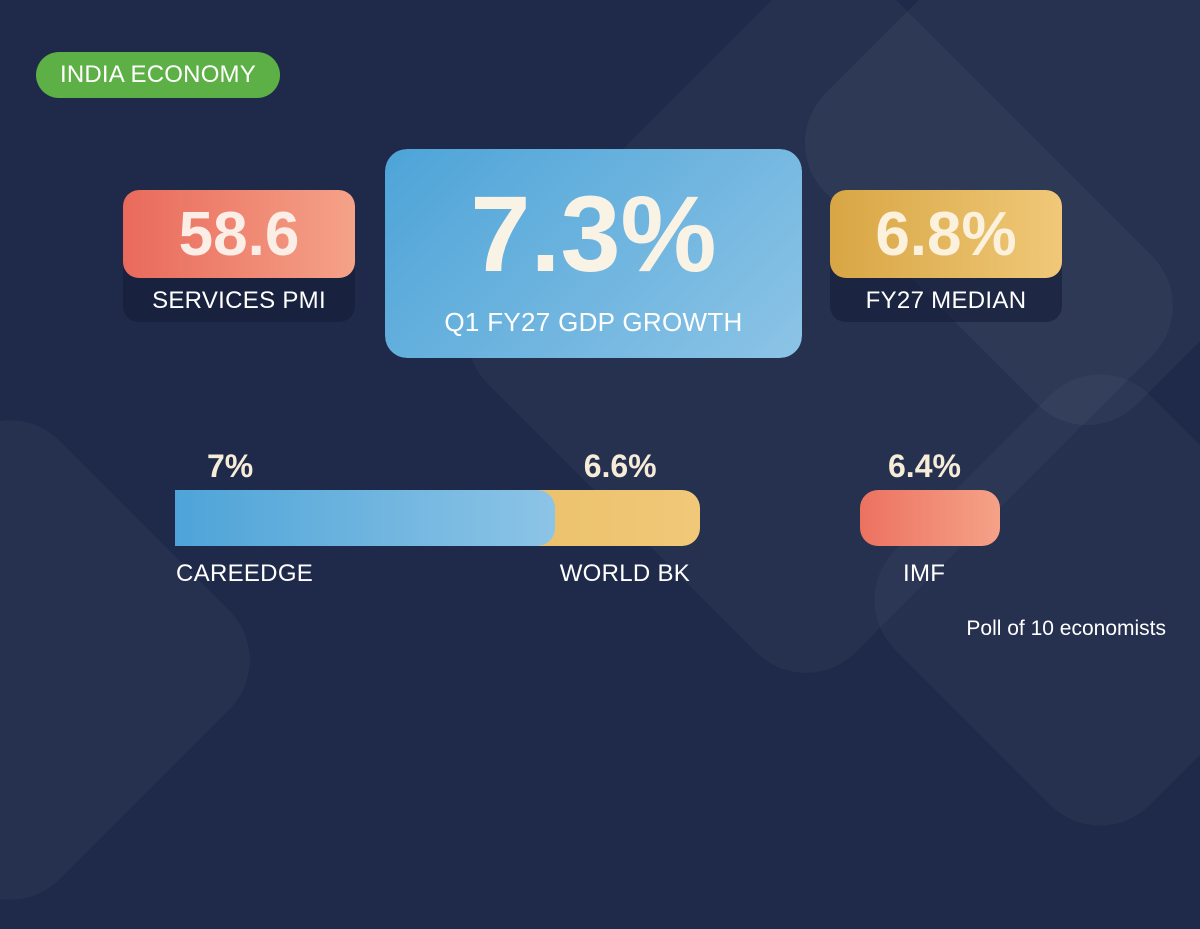 This screenshot has height=929, width=1200. Describe the element at coordinates (1066, 628) in the screenshot. I see `footnote: Poll of 10 economists` at that location.